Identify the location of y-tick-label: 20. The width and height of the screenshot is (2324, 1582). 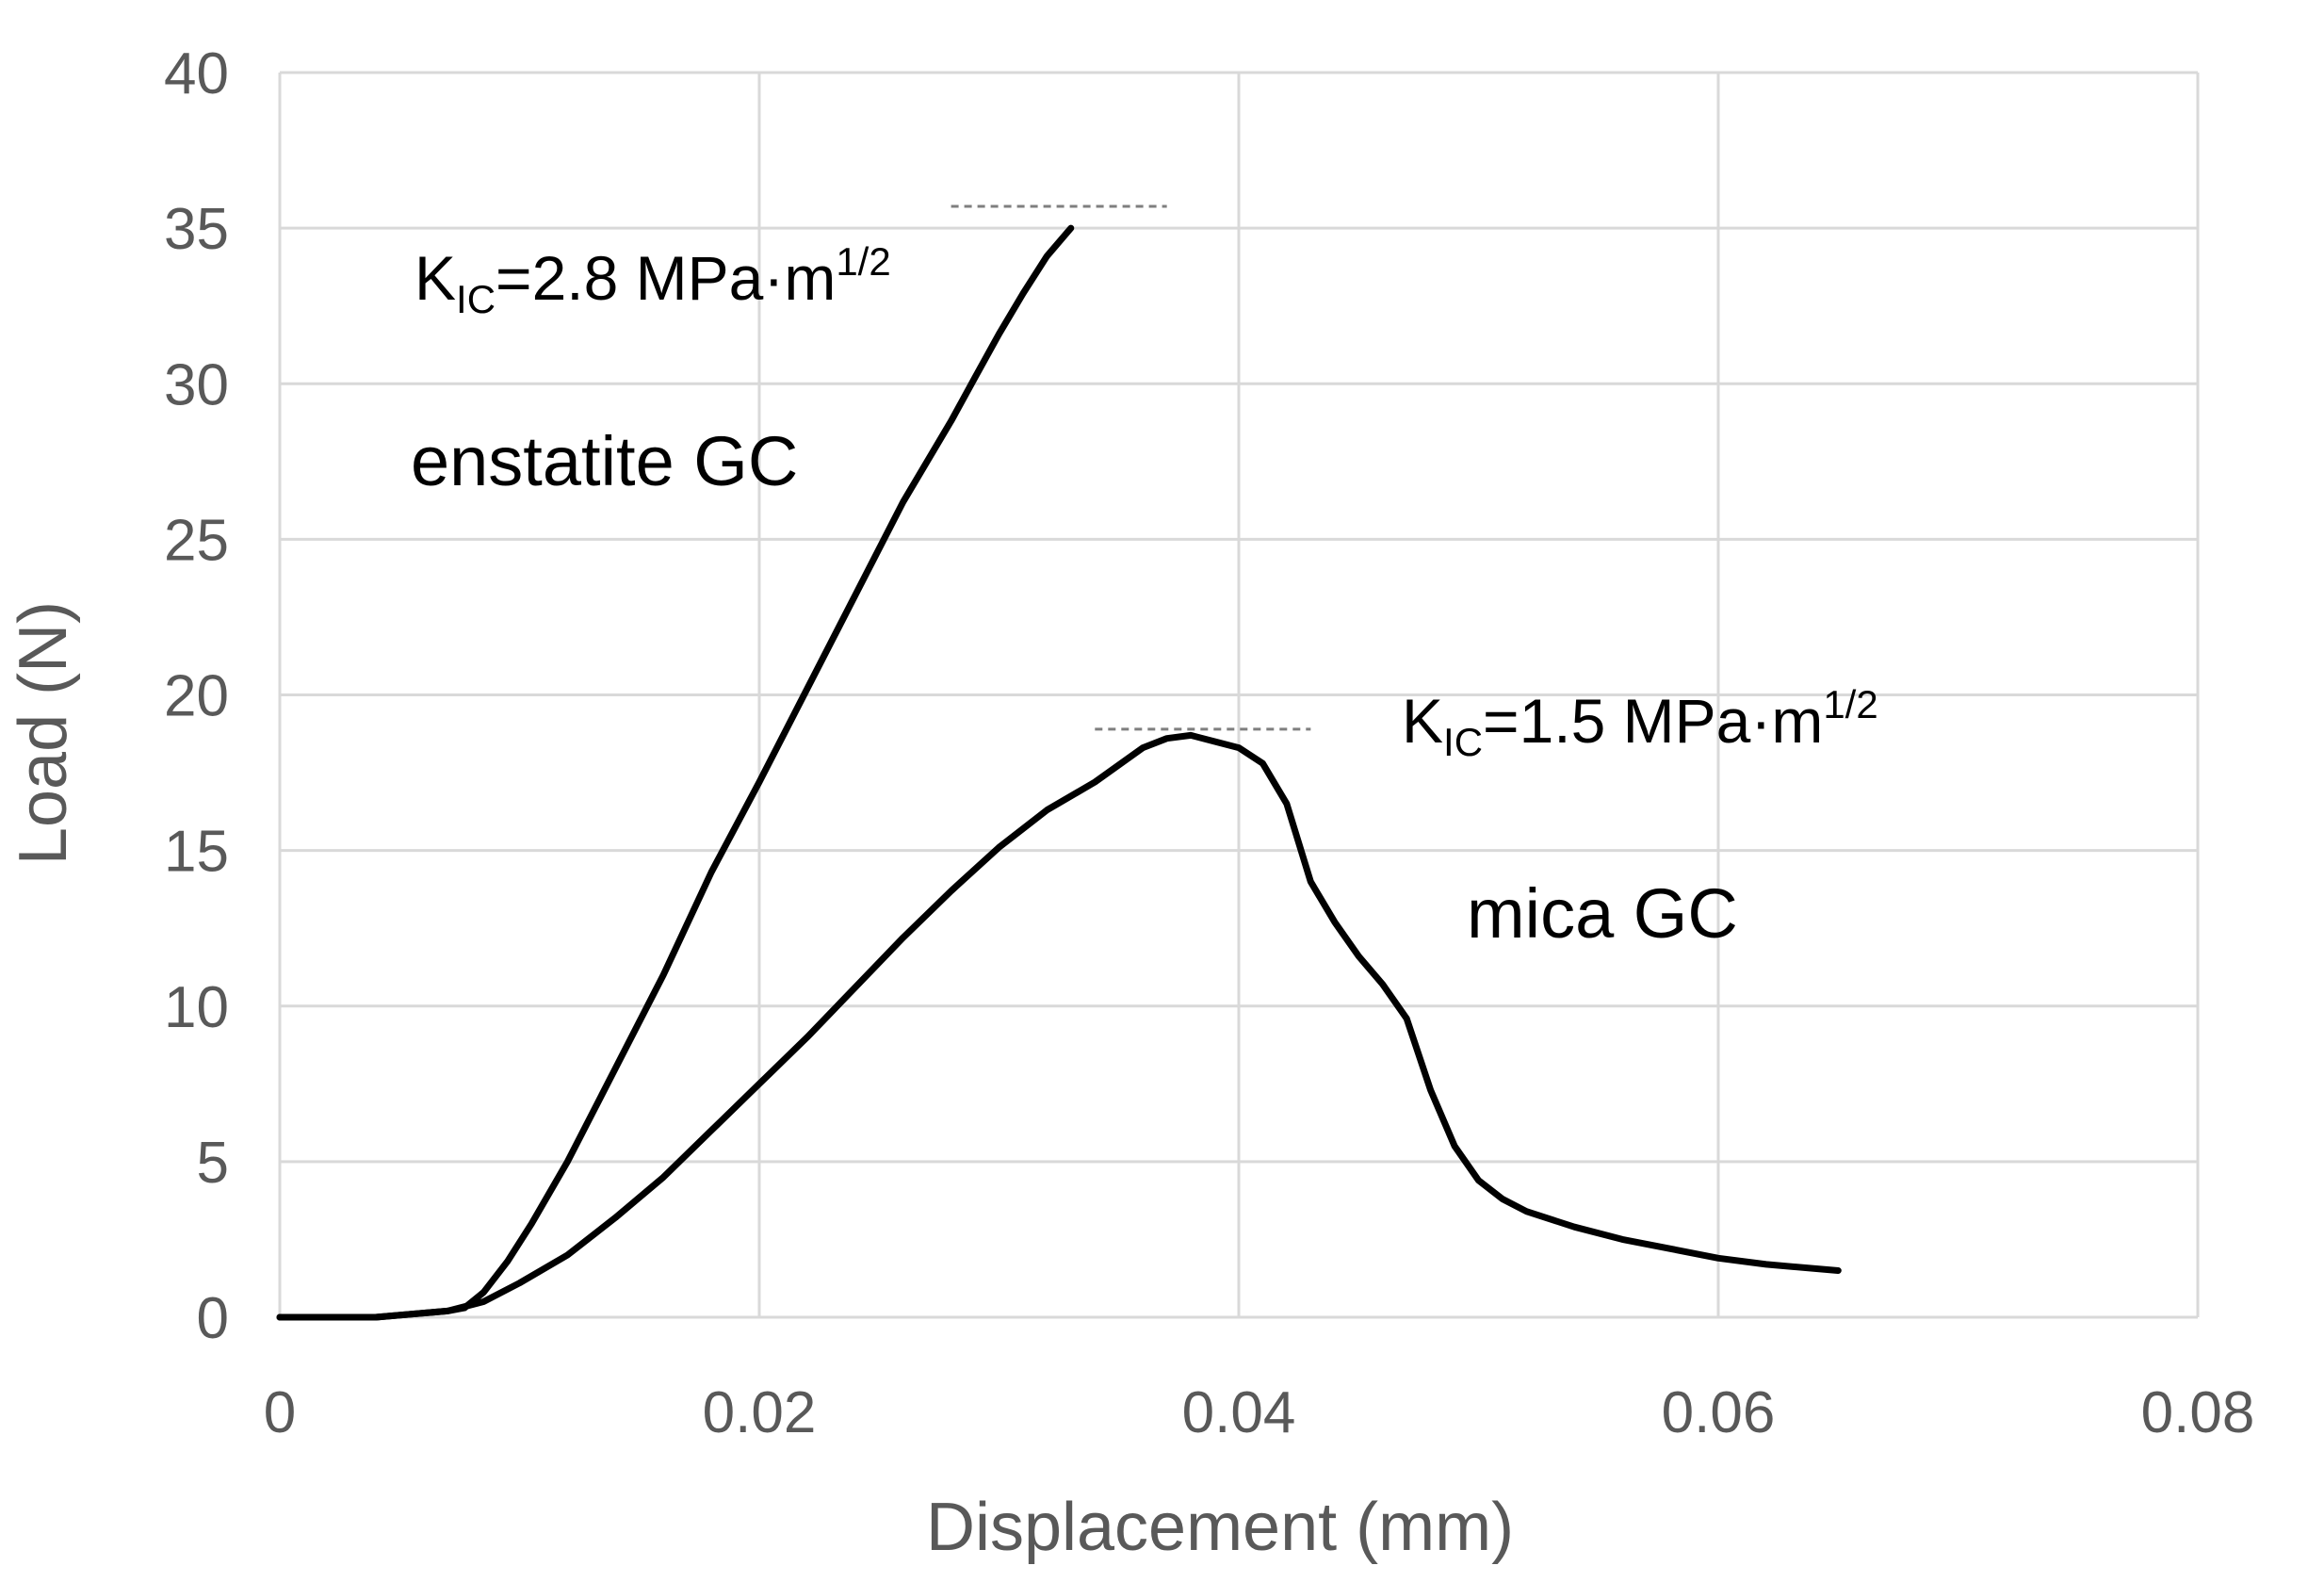
(197, 696).